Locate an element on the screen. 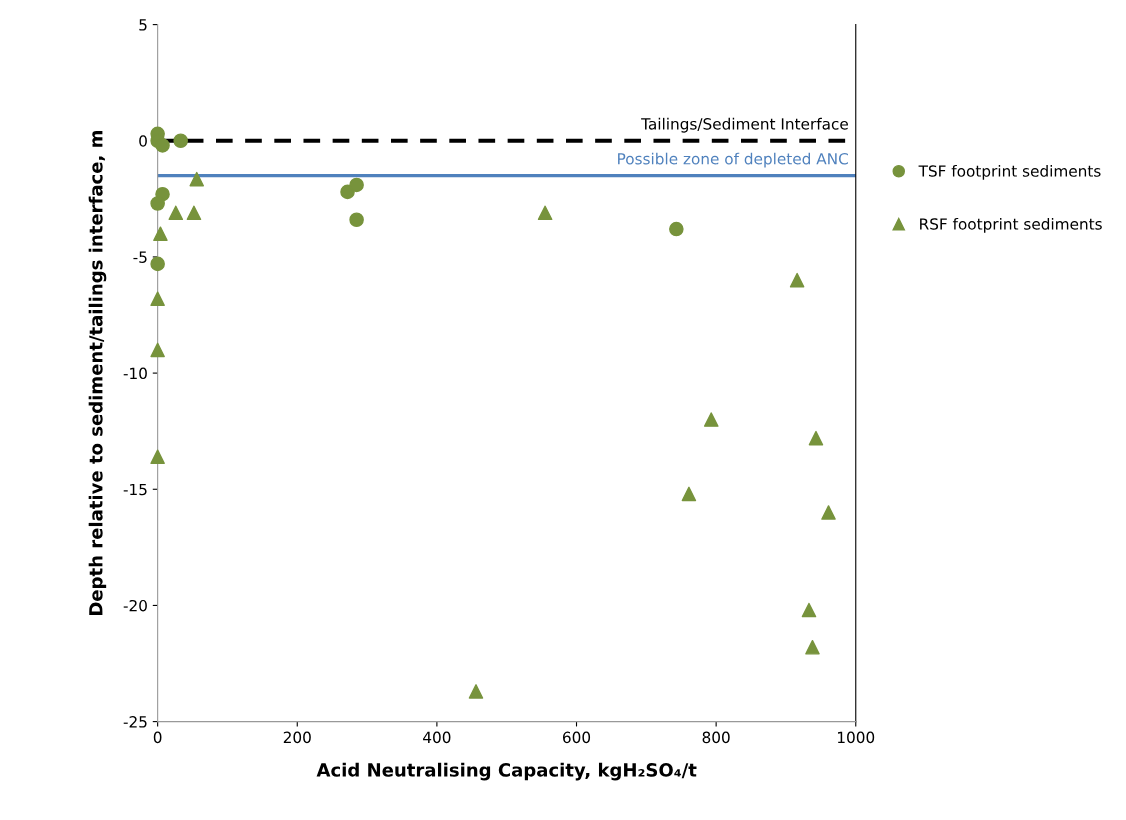 This screenshot has height=820, width=1126. legend-label: TSF footprint sediments is located at coordinates (1009, 172).